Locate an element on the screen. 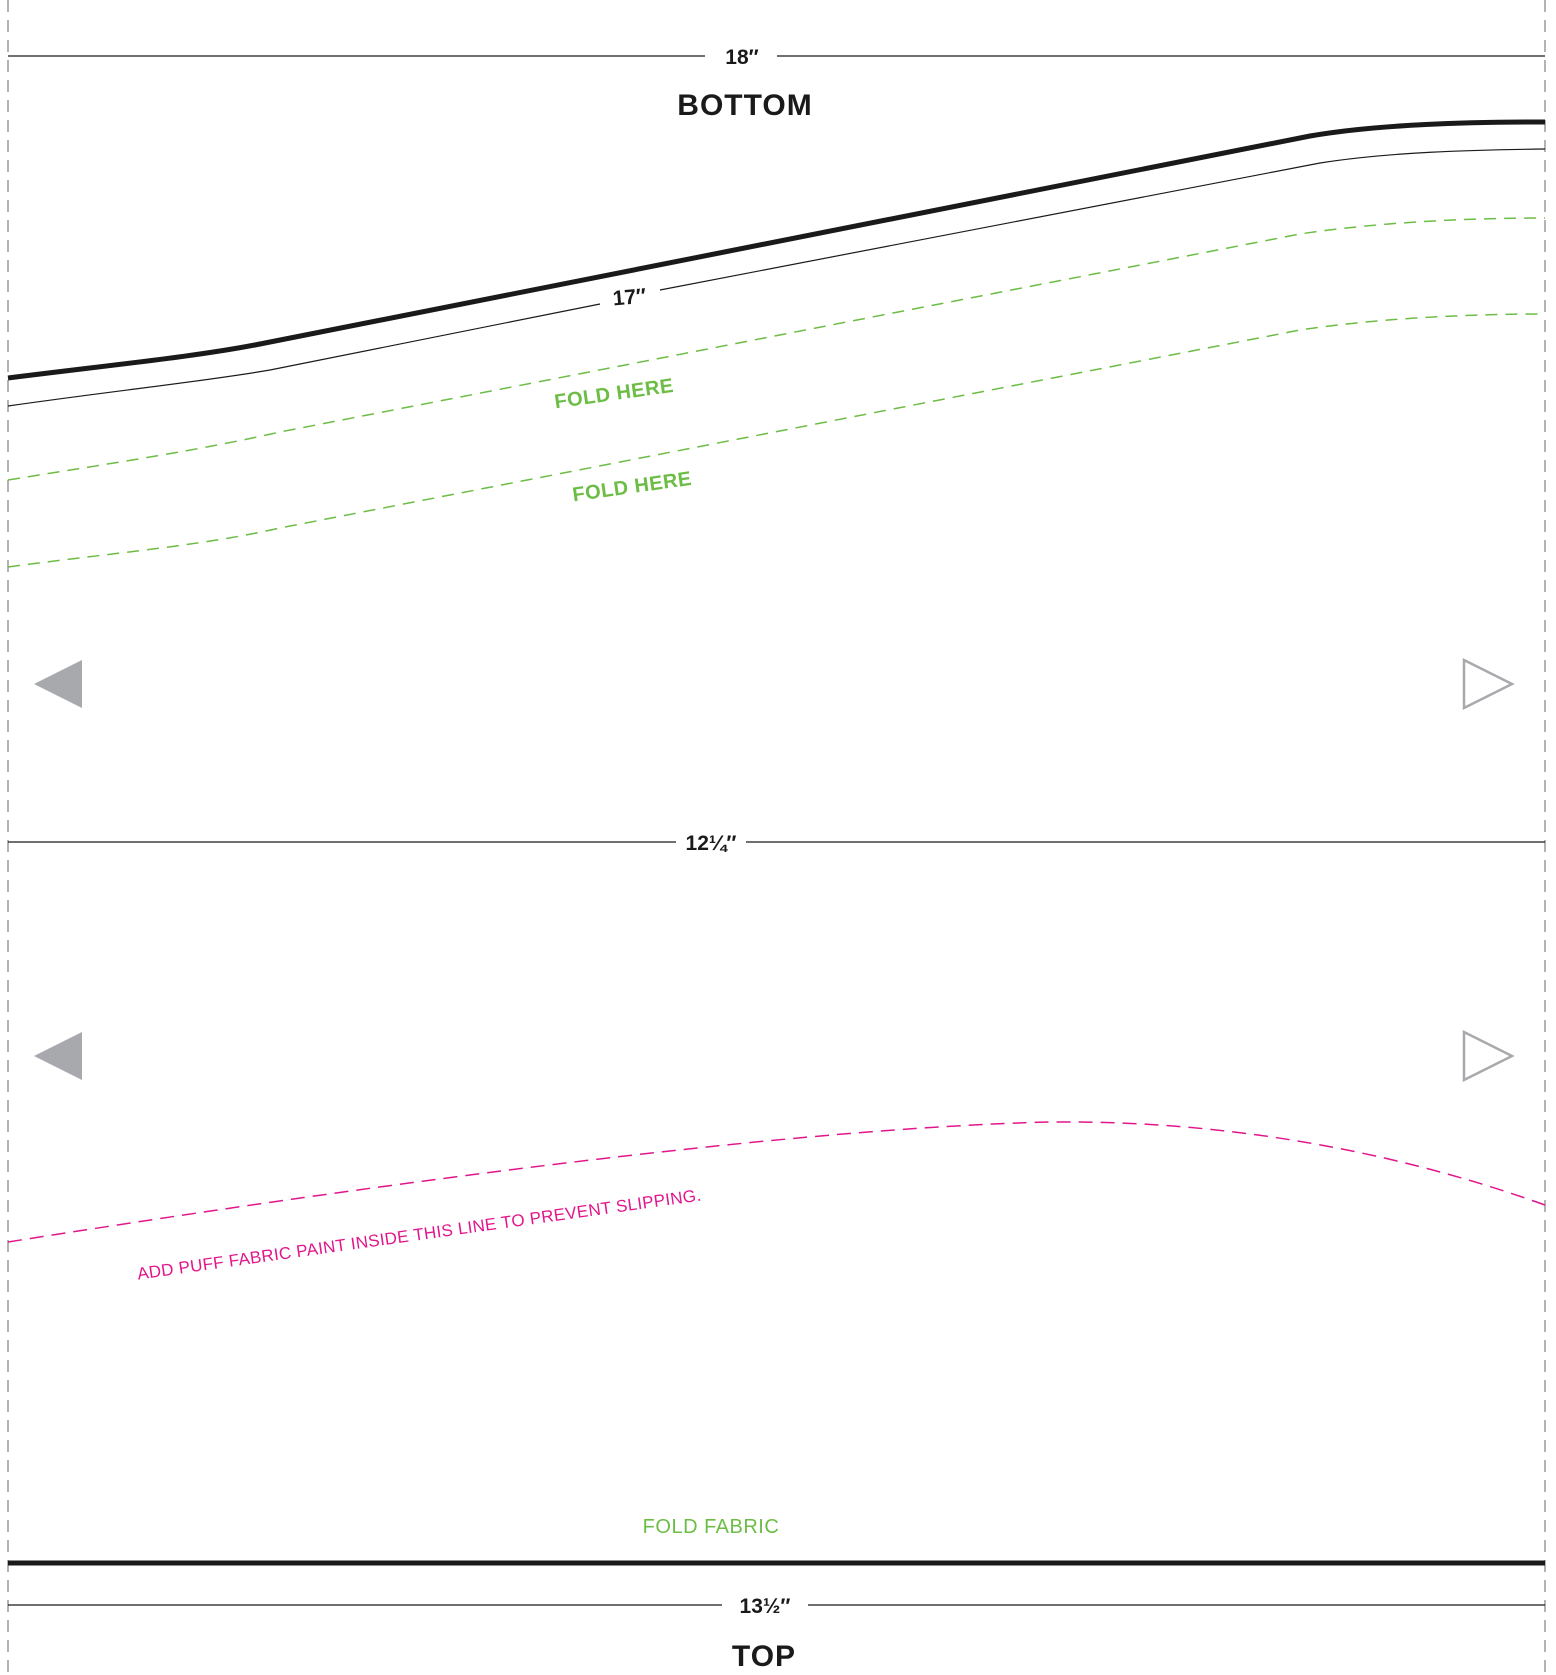 The height and width of the screenshot is (1675, 1556). fold-fabric-label: FOLD FABRIC is located at coordinates (711, 1527).